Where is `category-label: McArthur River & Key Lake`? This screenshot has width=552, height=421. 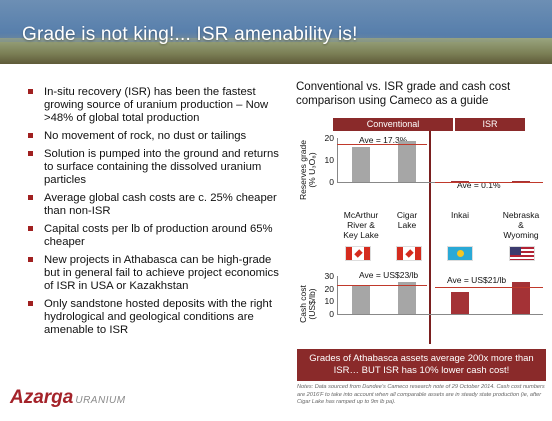 category-label: McArthur River & Key Lake is located at coordinates (361, 225).